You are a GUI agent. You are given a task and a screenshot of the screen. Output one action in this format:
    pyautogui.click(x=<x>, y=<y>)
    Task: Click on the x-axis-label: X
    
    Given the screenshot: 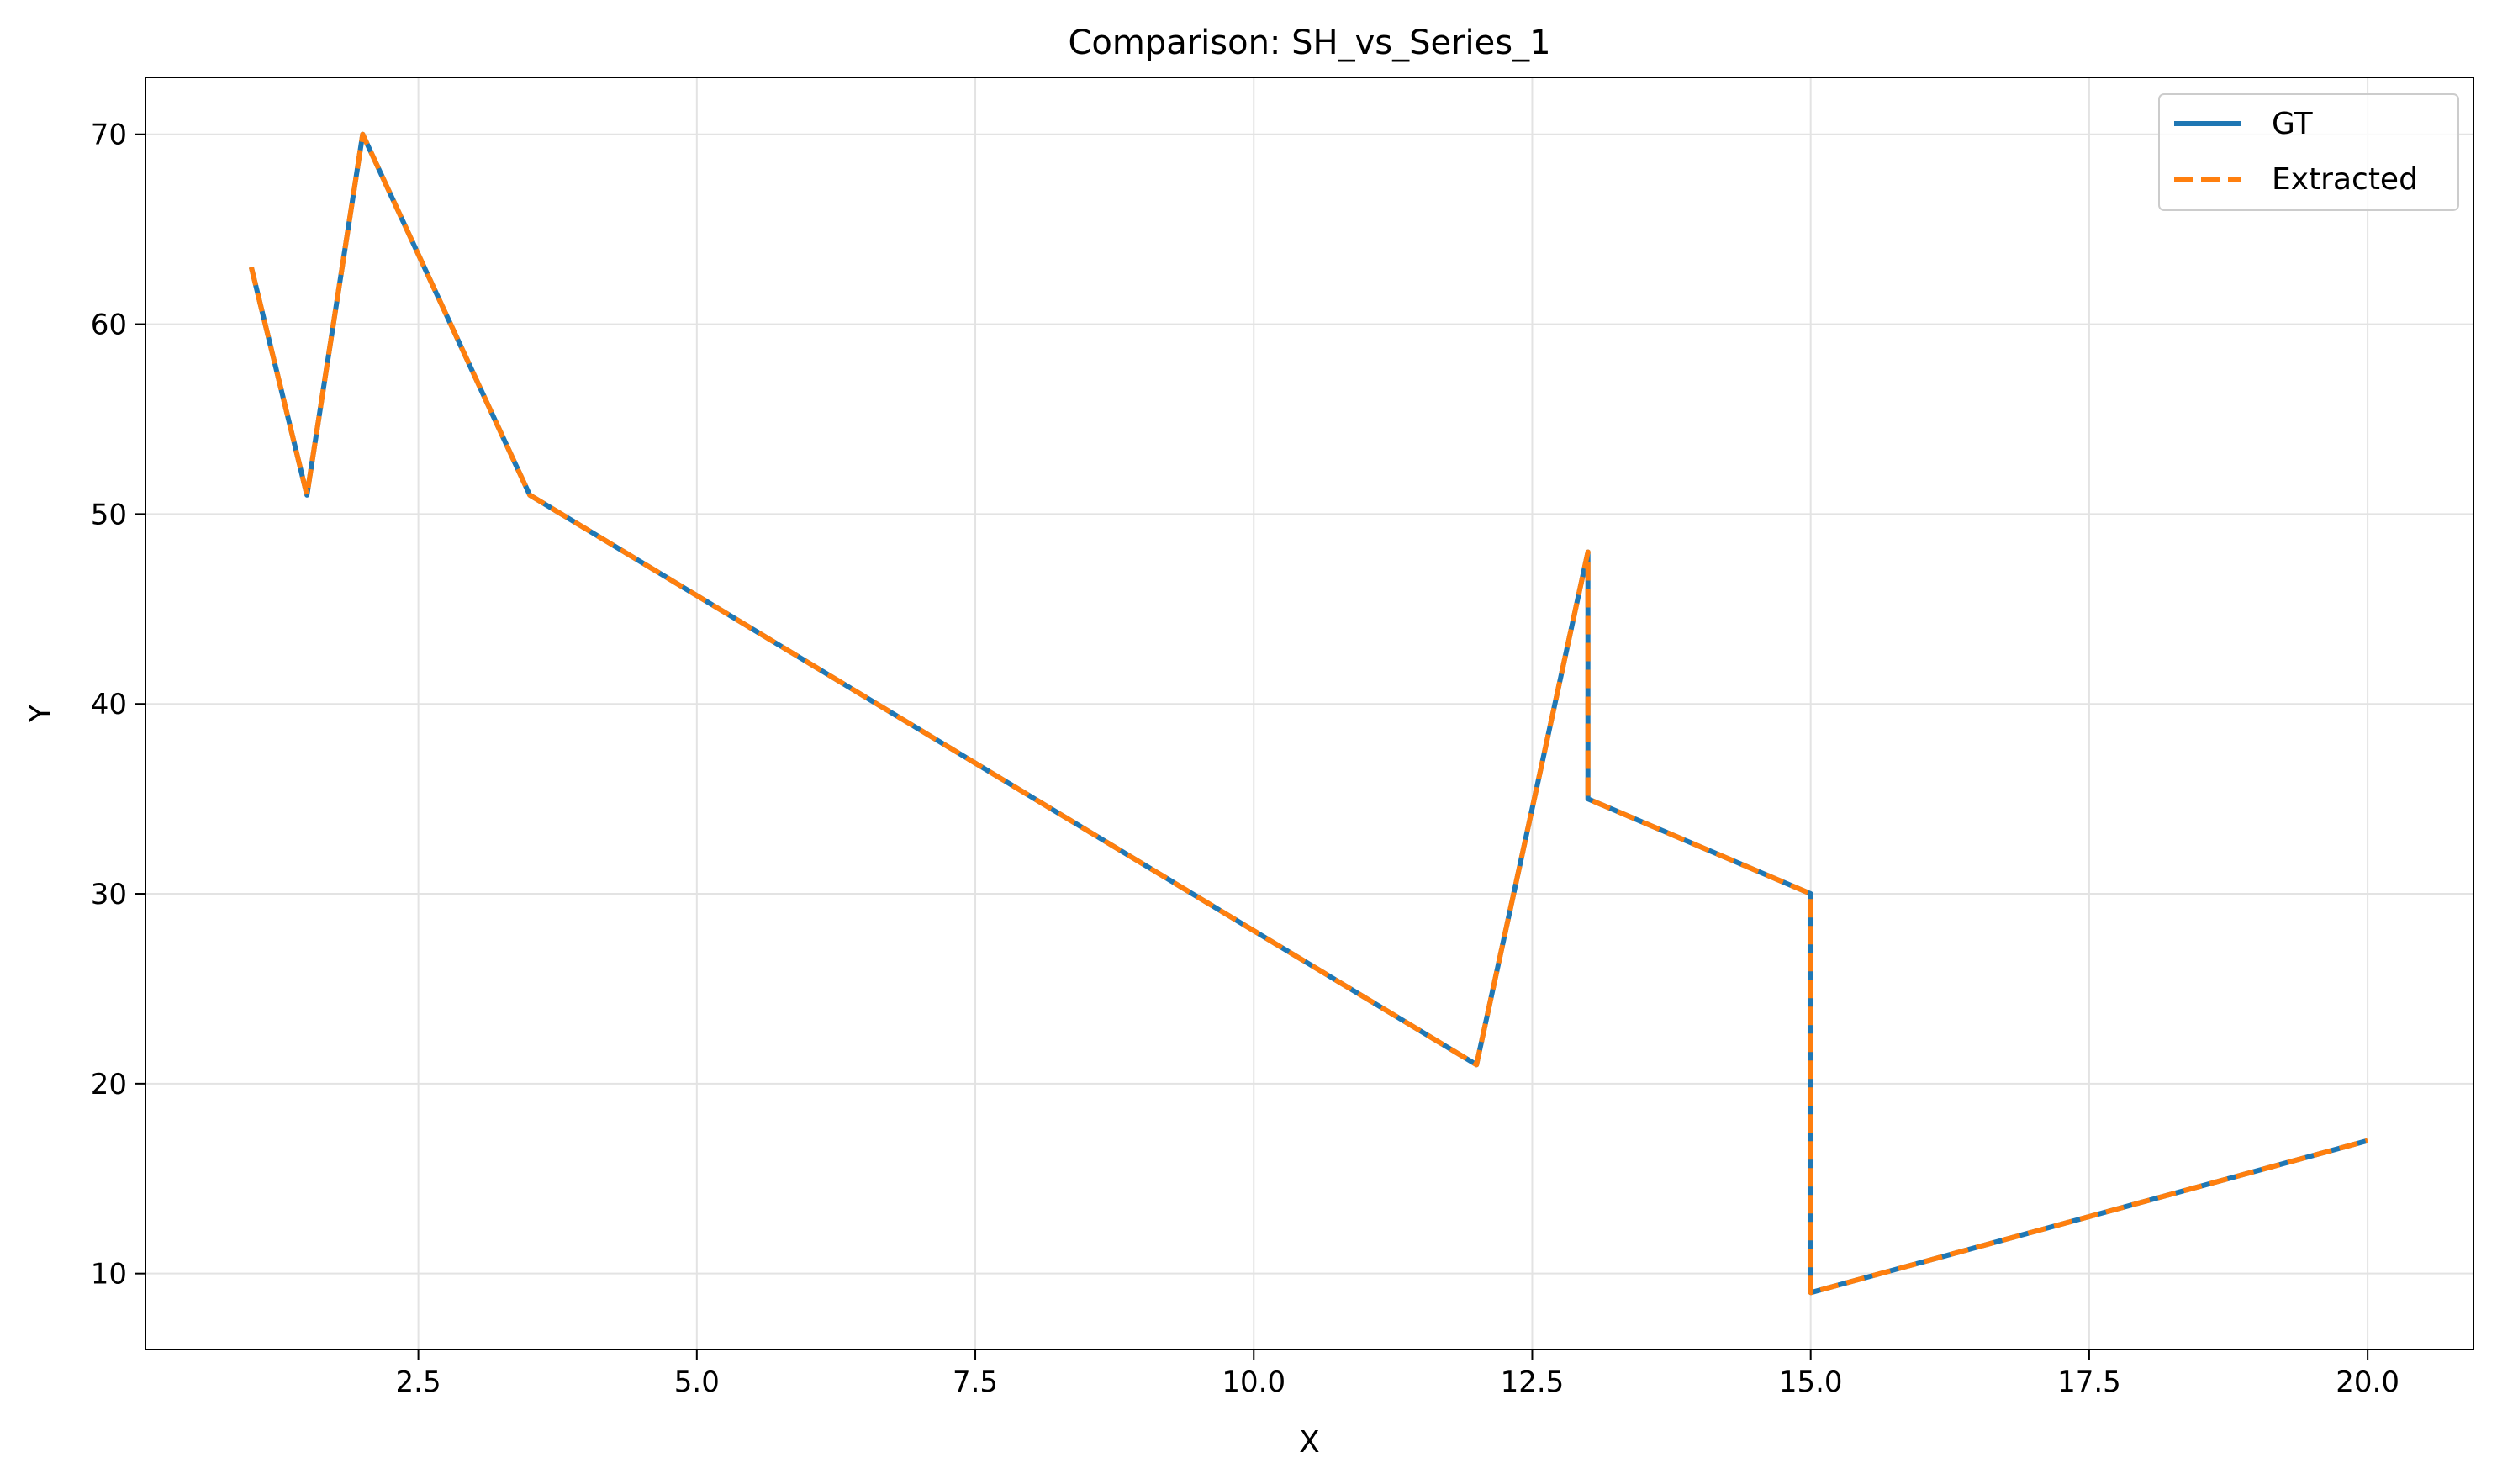 What is the action you would take?
    pyautogui.click(x=1309, y=1442)
    